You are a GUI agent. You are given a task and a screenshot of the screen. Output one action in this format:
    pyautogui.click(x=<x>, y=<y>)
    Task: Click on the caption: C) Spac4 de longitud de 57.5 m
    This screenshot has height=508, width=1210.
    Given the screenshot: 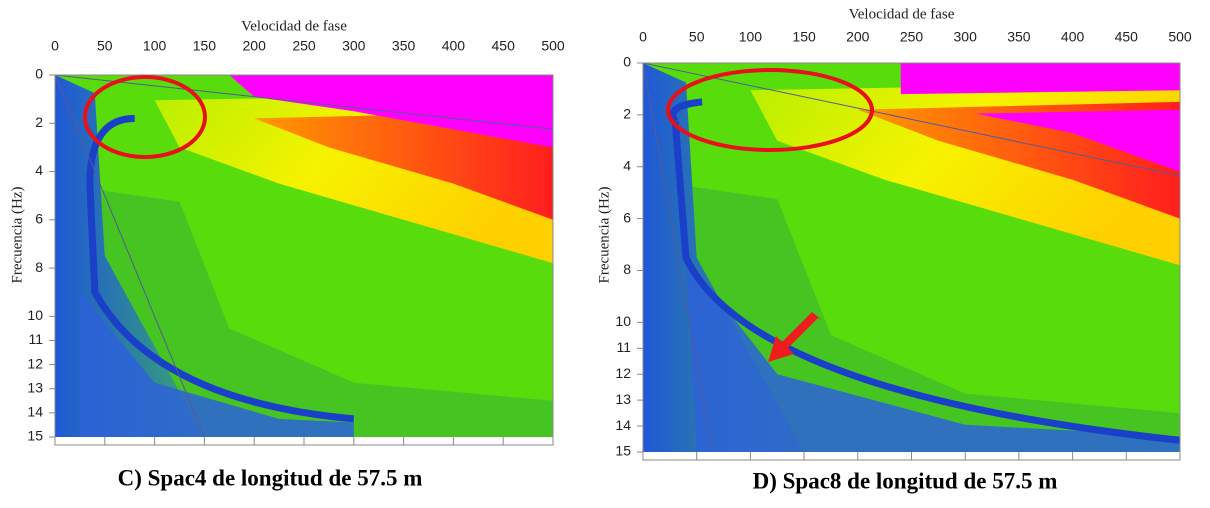 What is the action you would take?
    pyautogui.click(x=270, y=477)
    